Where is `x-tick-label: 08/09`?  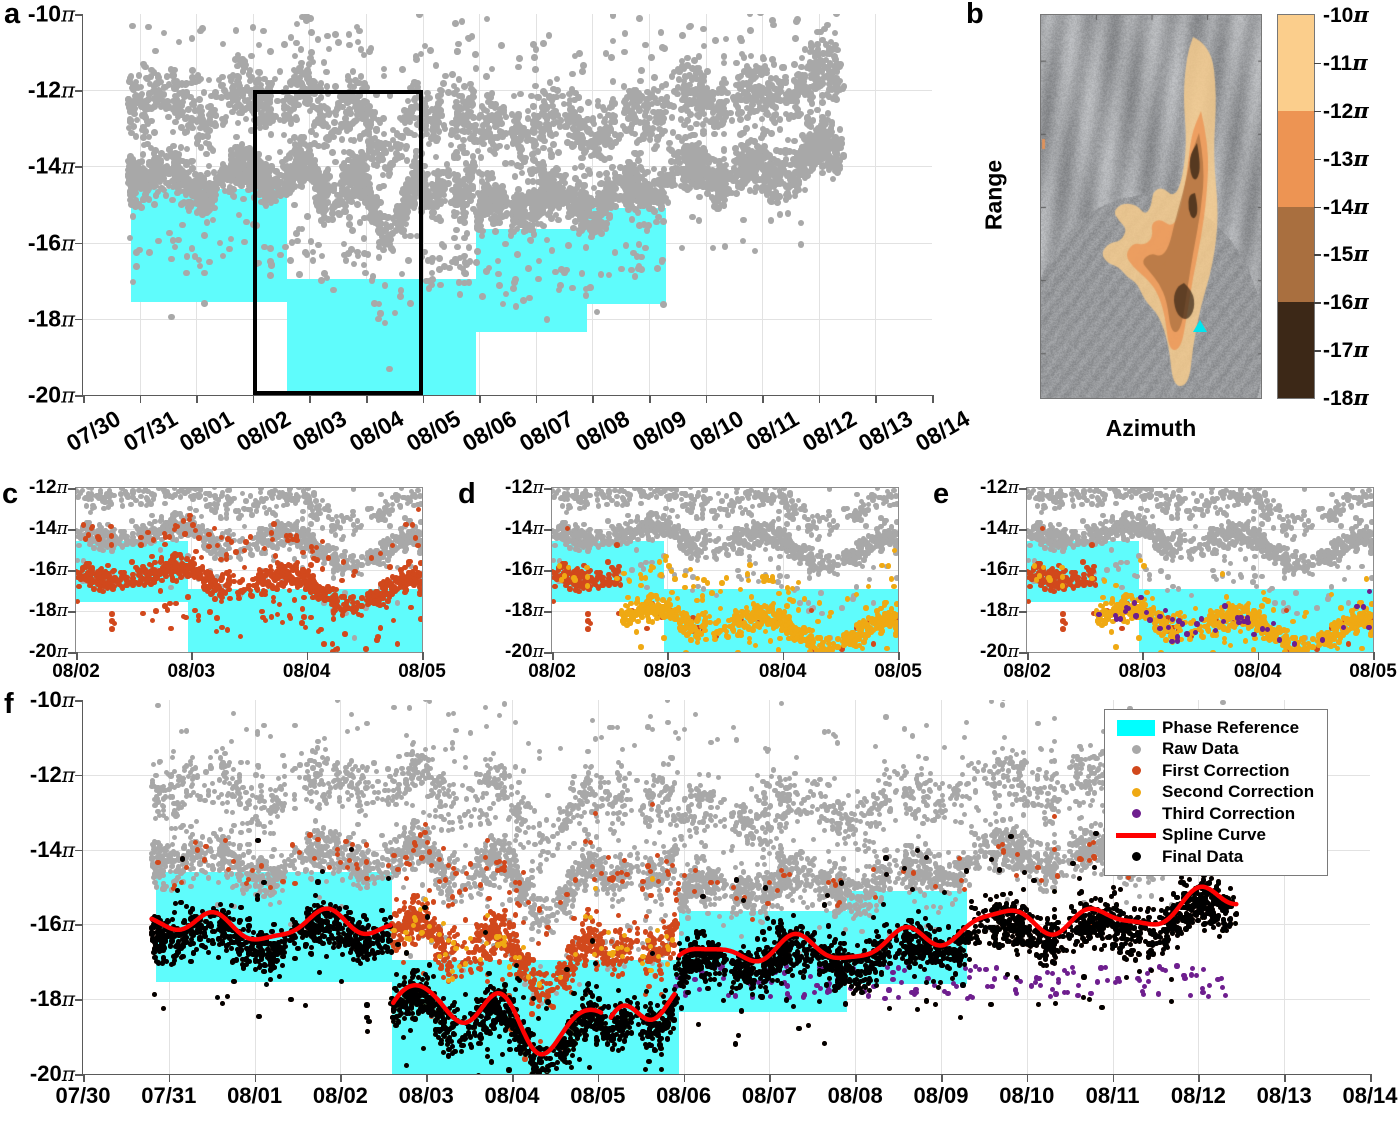 x-tick-label: 08/09 is located at coordinates (940, 1096).